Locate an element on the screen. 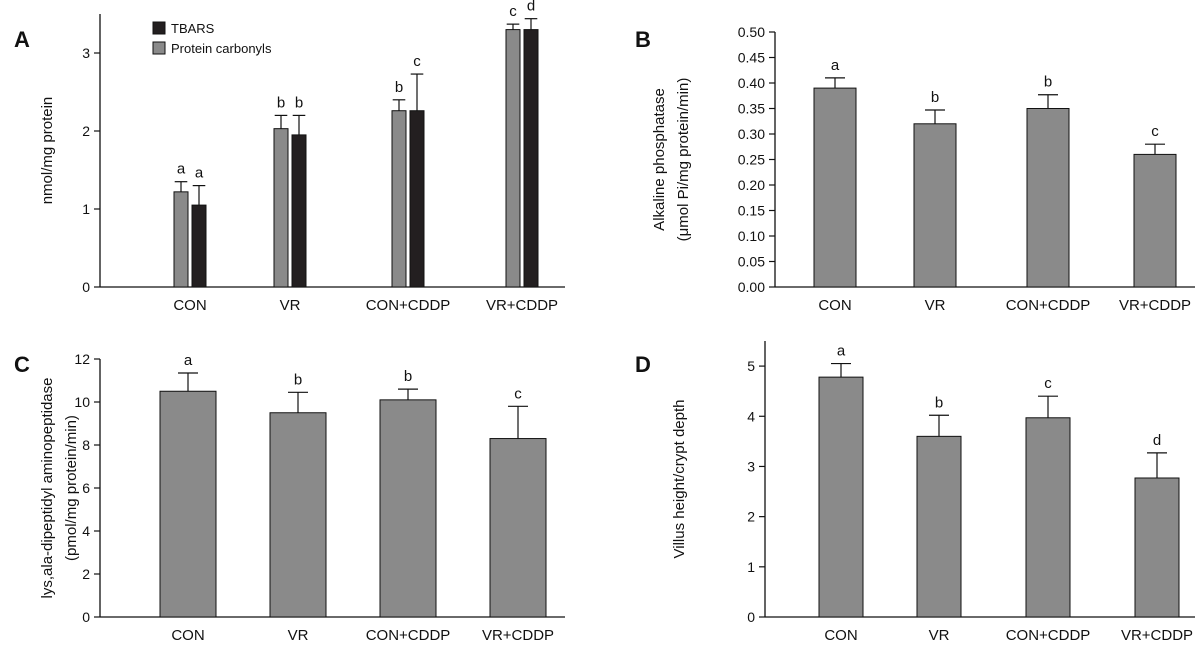  panel-c-y-tick-label: 4 is located at coordinates (86, 531).